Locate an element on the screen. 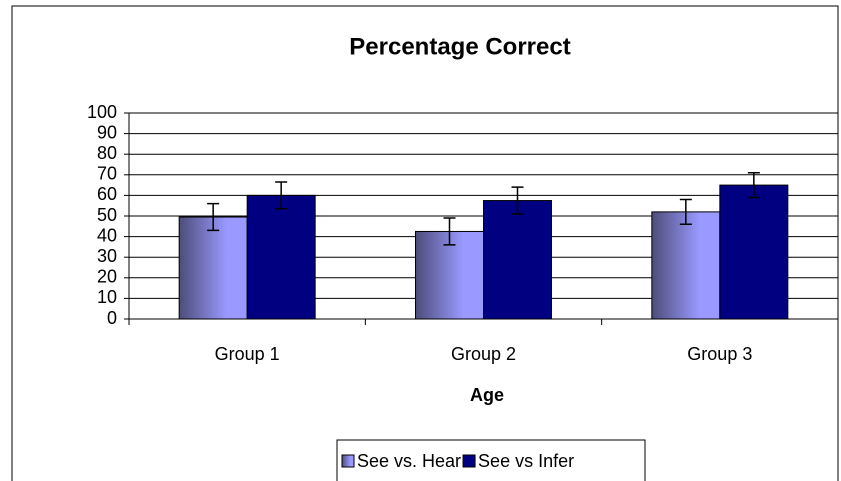  y-tick-label: 50 is located at coordinates (107, 215).